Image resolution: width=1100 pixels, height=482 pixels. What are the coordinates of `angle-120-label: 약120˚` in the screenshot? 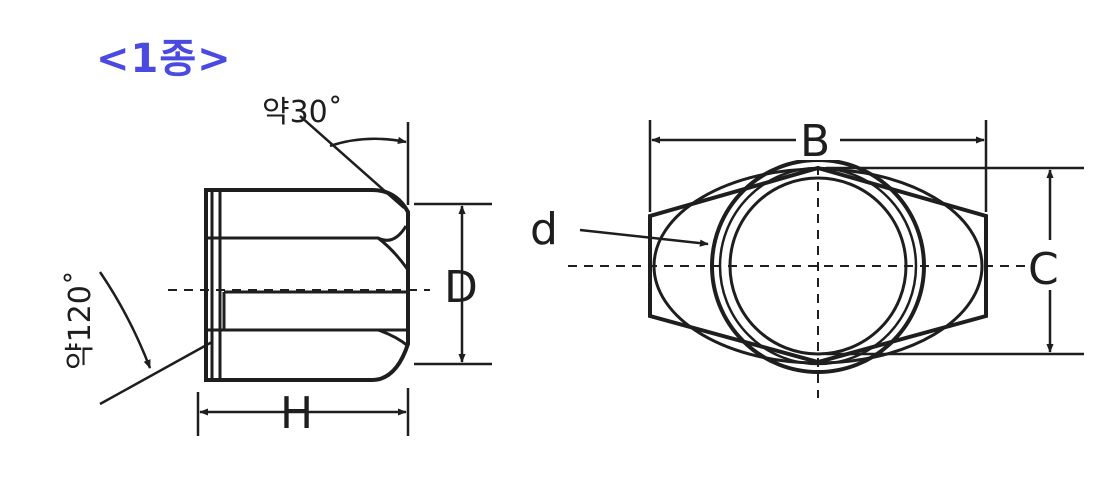 It's located at (80, 320).